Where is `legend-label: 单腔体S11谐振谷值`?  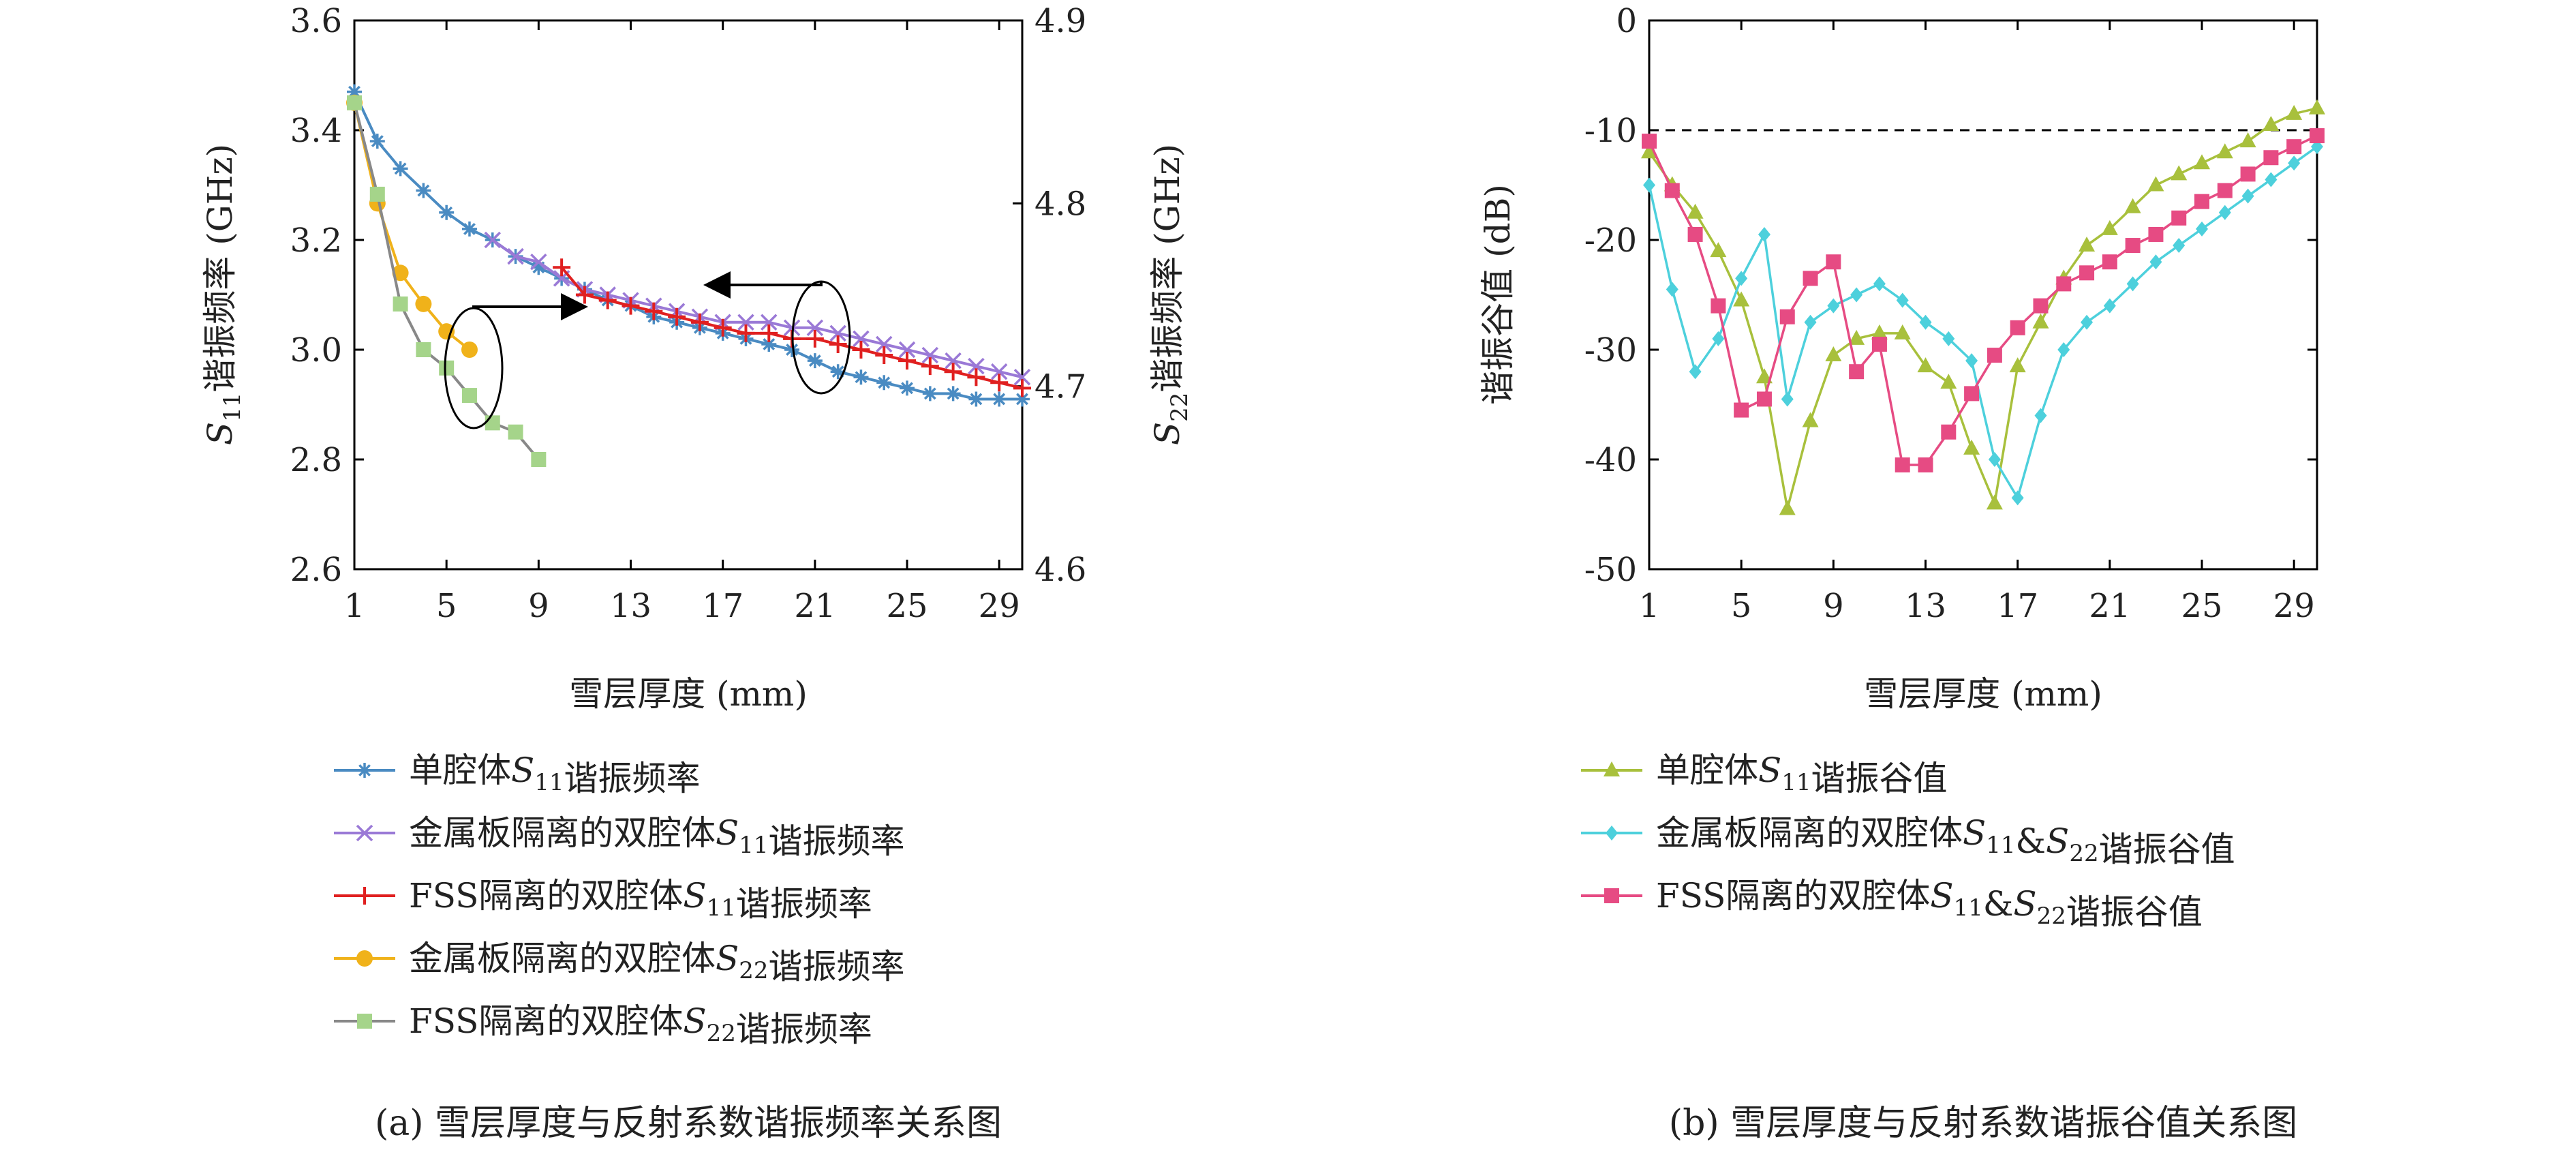 legend-label: 单腔体S11谐振谷值 is located at coordinates (1802, 775).